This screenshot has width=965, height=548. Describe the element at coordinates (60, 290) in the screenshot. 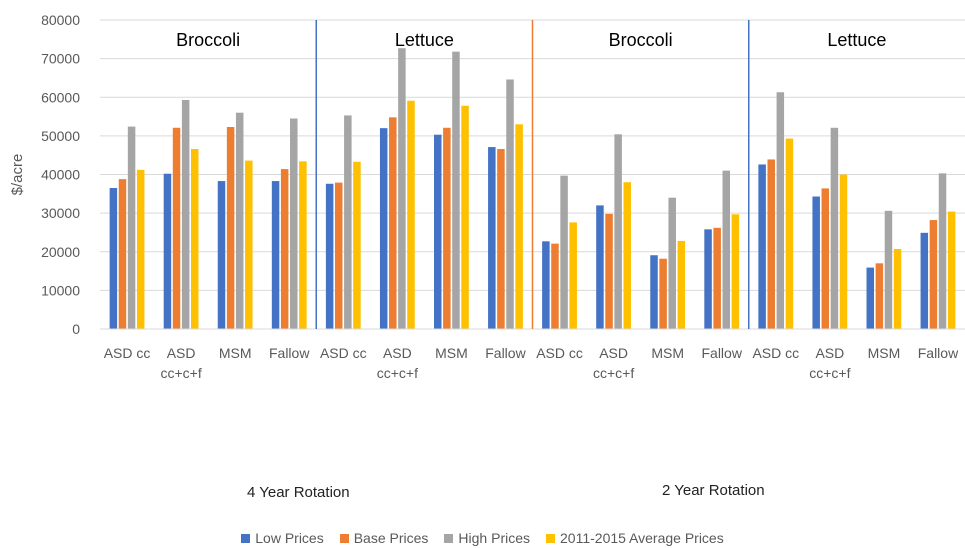

I see `y-tick-label: 10000` at that location.